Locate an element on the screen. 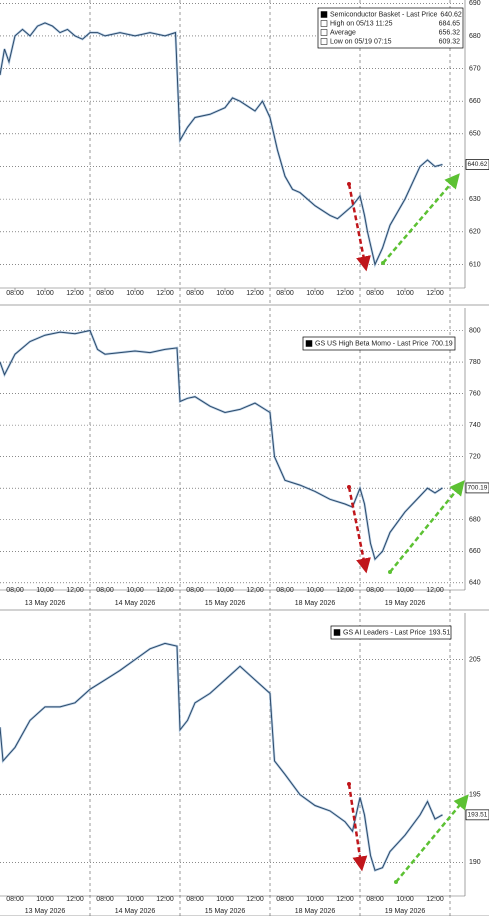 The height and width of the screenshot is (921, 489). y-tick-label: 195 is located at coordinates (475, 795).